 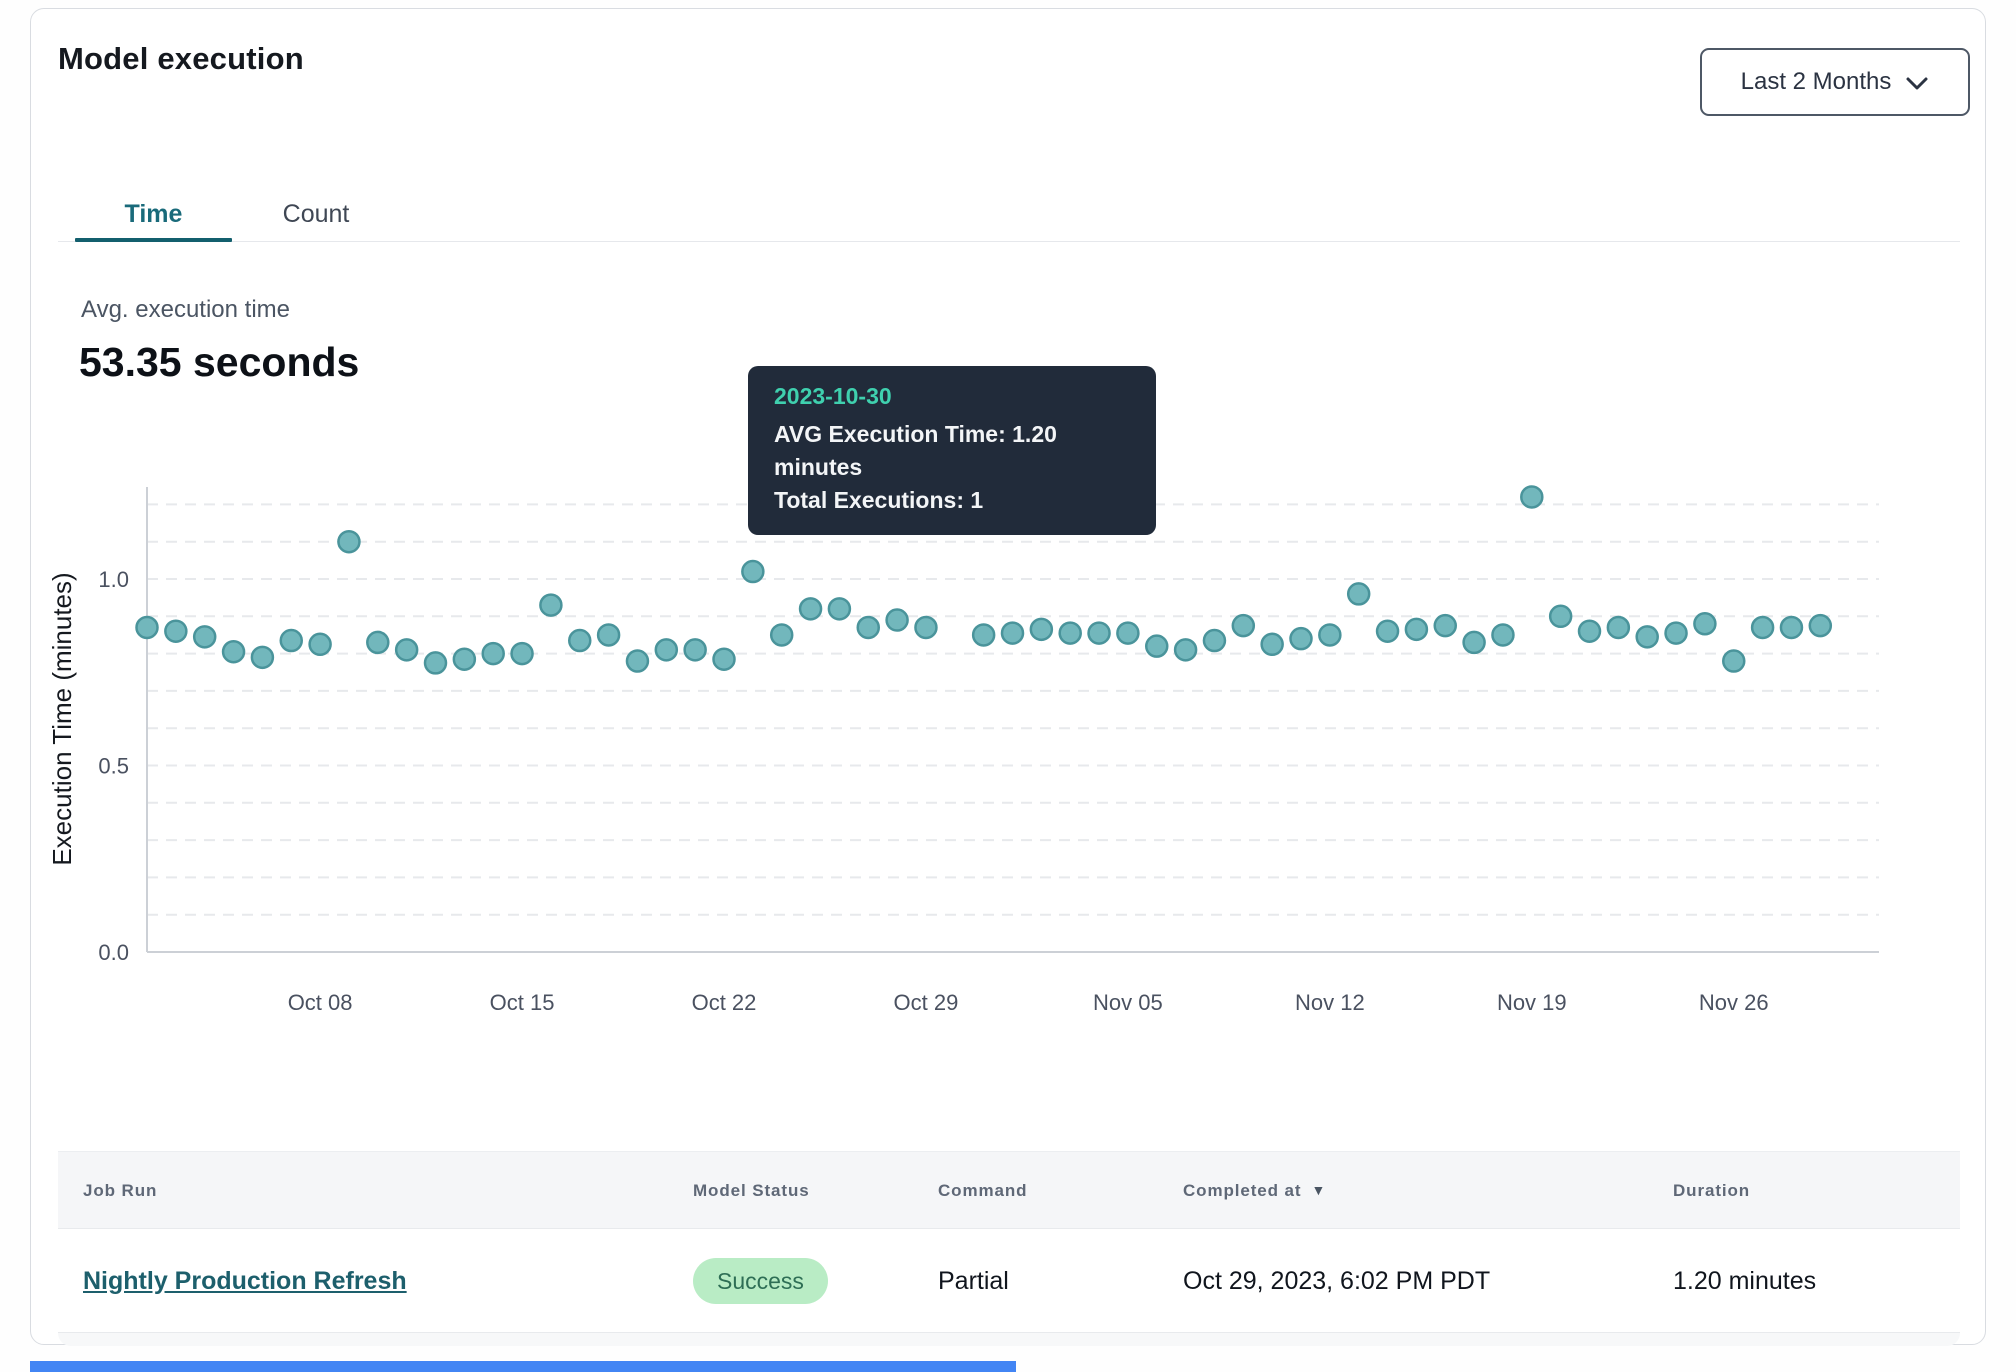 What do you see at coordinates (983, 1190) in the screenshot?
I see `column-header-command: Command` at bounding box center [983, 1190].